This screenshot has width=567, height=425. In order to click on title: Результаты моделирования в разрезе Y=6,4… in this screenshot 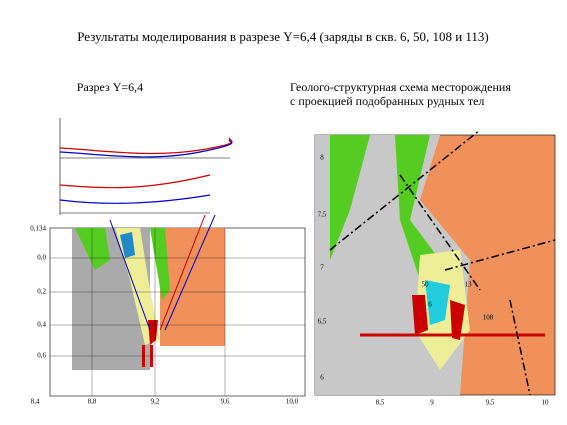, I will do `click(283, 36)`.